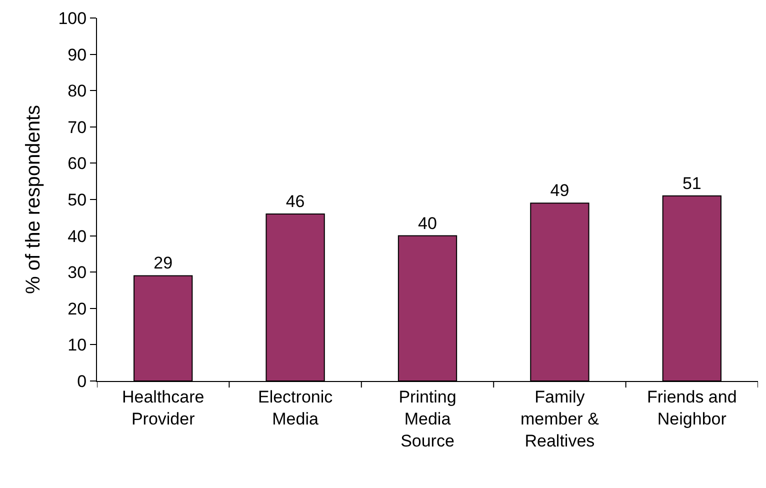  What do you see at coordinates (77, 91) in the screenshot?
I see `y-tick-label: 80` at bounding box center [77, 91].